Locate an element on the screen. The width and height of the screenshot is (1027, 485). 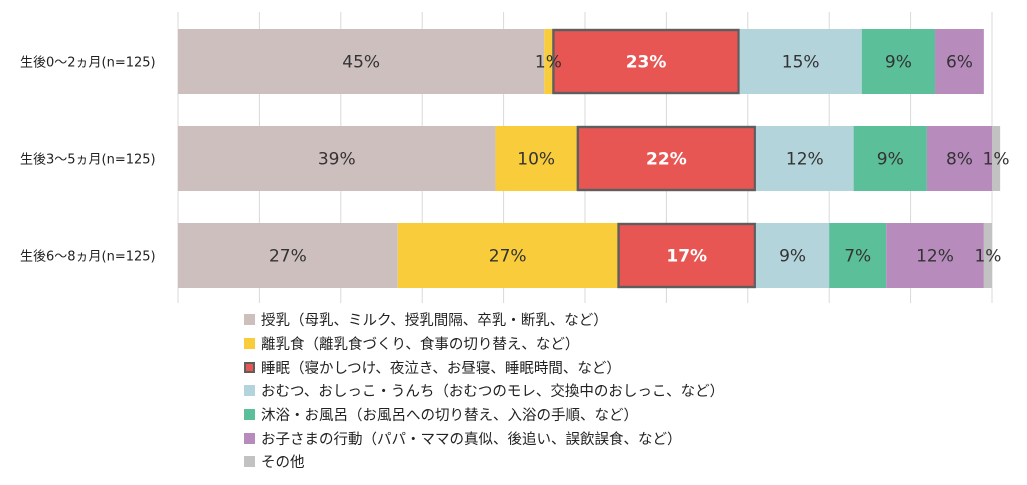
category-label: 生後3～5ヵ月(n=125) is located at coordinates (88, 160).